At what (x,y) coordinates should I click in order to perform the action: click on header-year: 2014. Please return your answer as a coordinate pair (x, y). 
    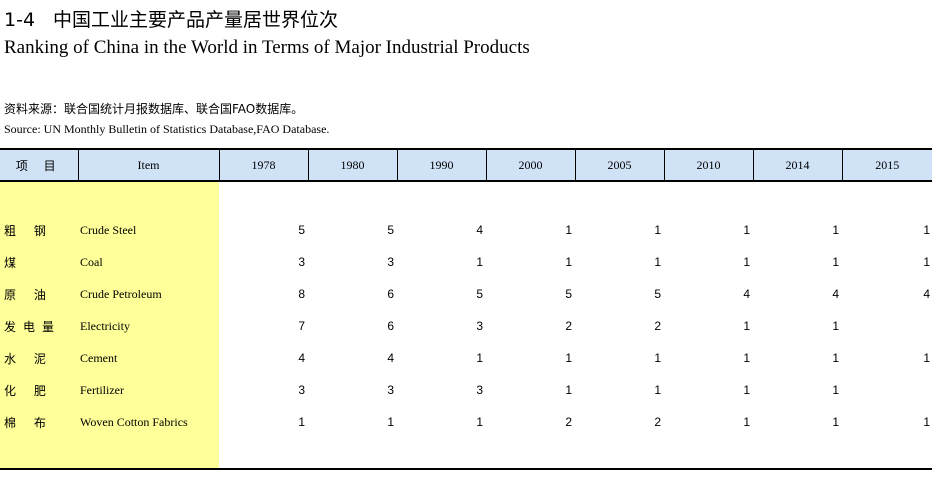
    Looking at the image, I should click on (797, 165).